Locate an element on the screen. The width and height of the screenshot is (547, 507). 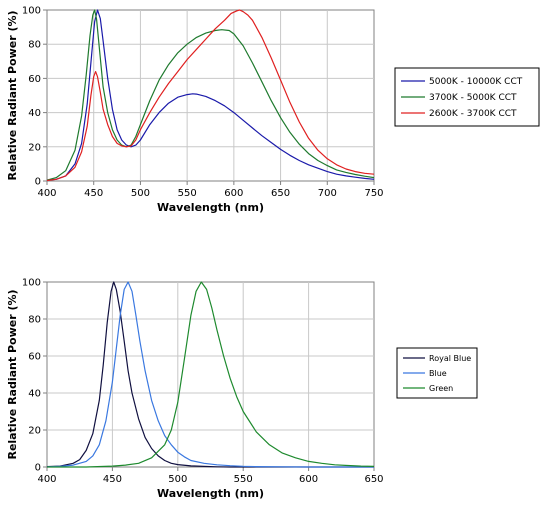
legend-label: Blue is located at coordinates (438, 373).